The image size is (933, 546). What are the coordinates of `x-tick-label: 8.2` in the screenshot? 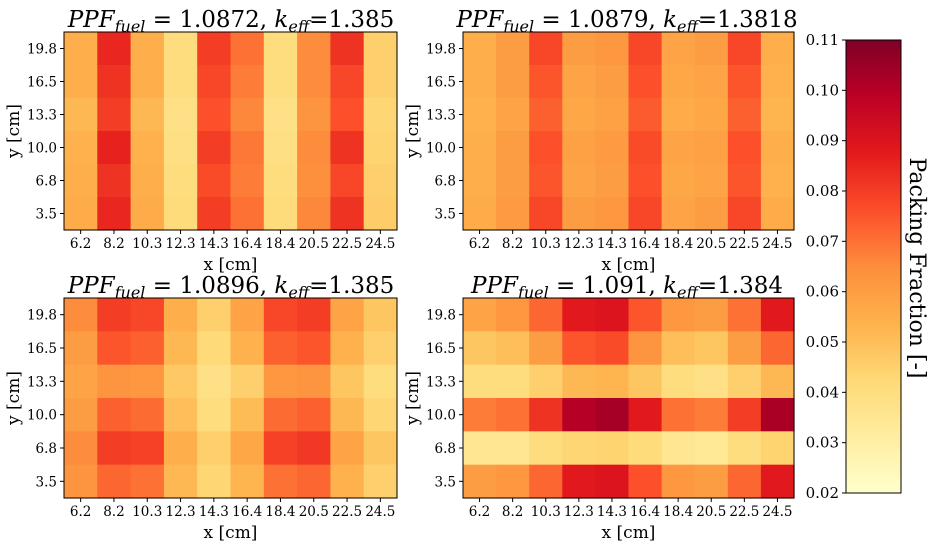 It's located at (512, 244).